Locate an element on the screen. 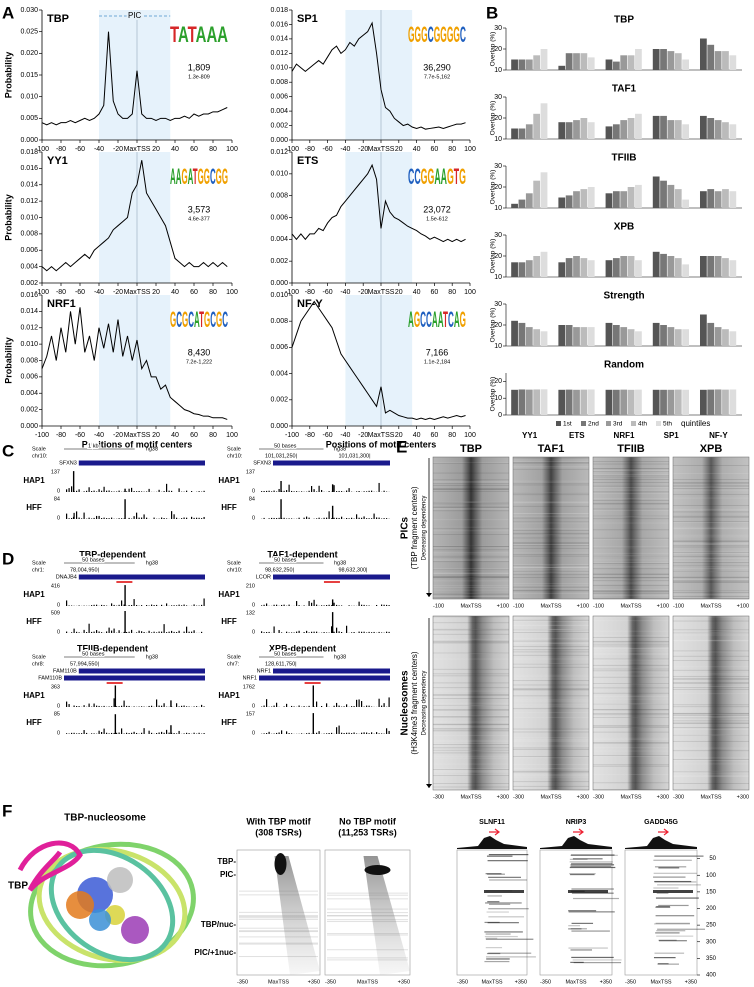 This screenshot has height=987, width=754. signal-peak is located at coordinates (125, 509).